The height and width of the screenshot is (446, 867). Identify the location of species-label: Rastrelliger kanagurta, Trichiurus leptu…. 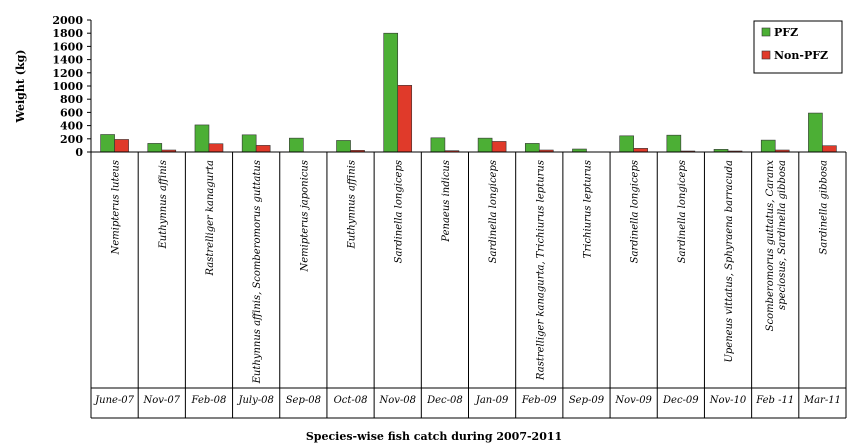
(540, 270).